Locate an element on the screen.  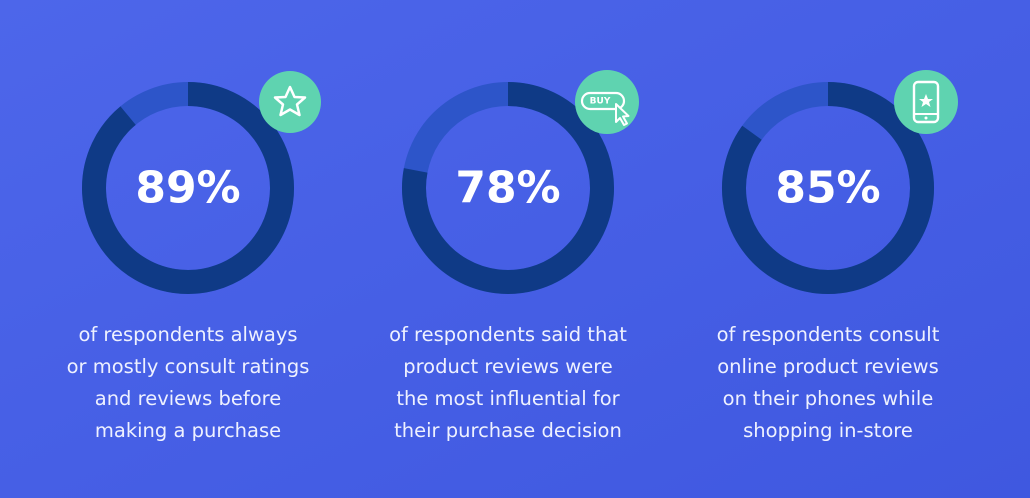
value-label: 78% is located at coordinates (507, 188).